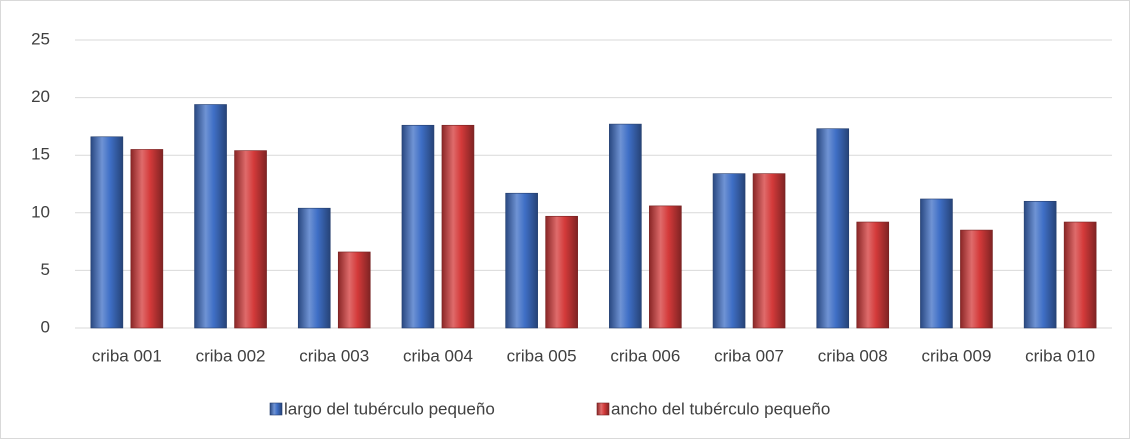  Describe the element at coordinates (542, 355) in the screenshot. I see `x-tick-label: criba 005` at that location.